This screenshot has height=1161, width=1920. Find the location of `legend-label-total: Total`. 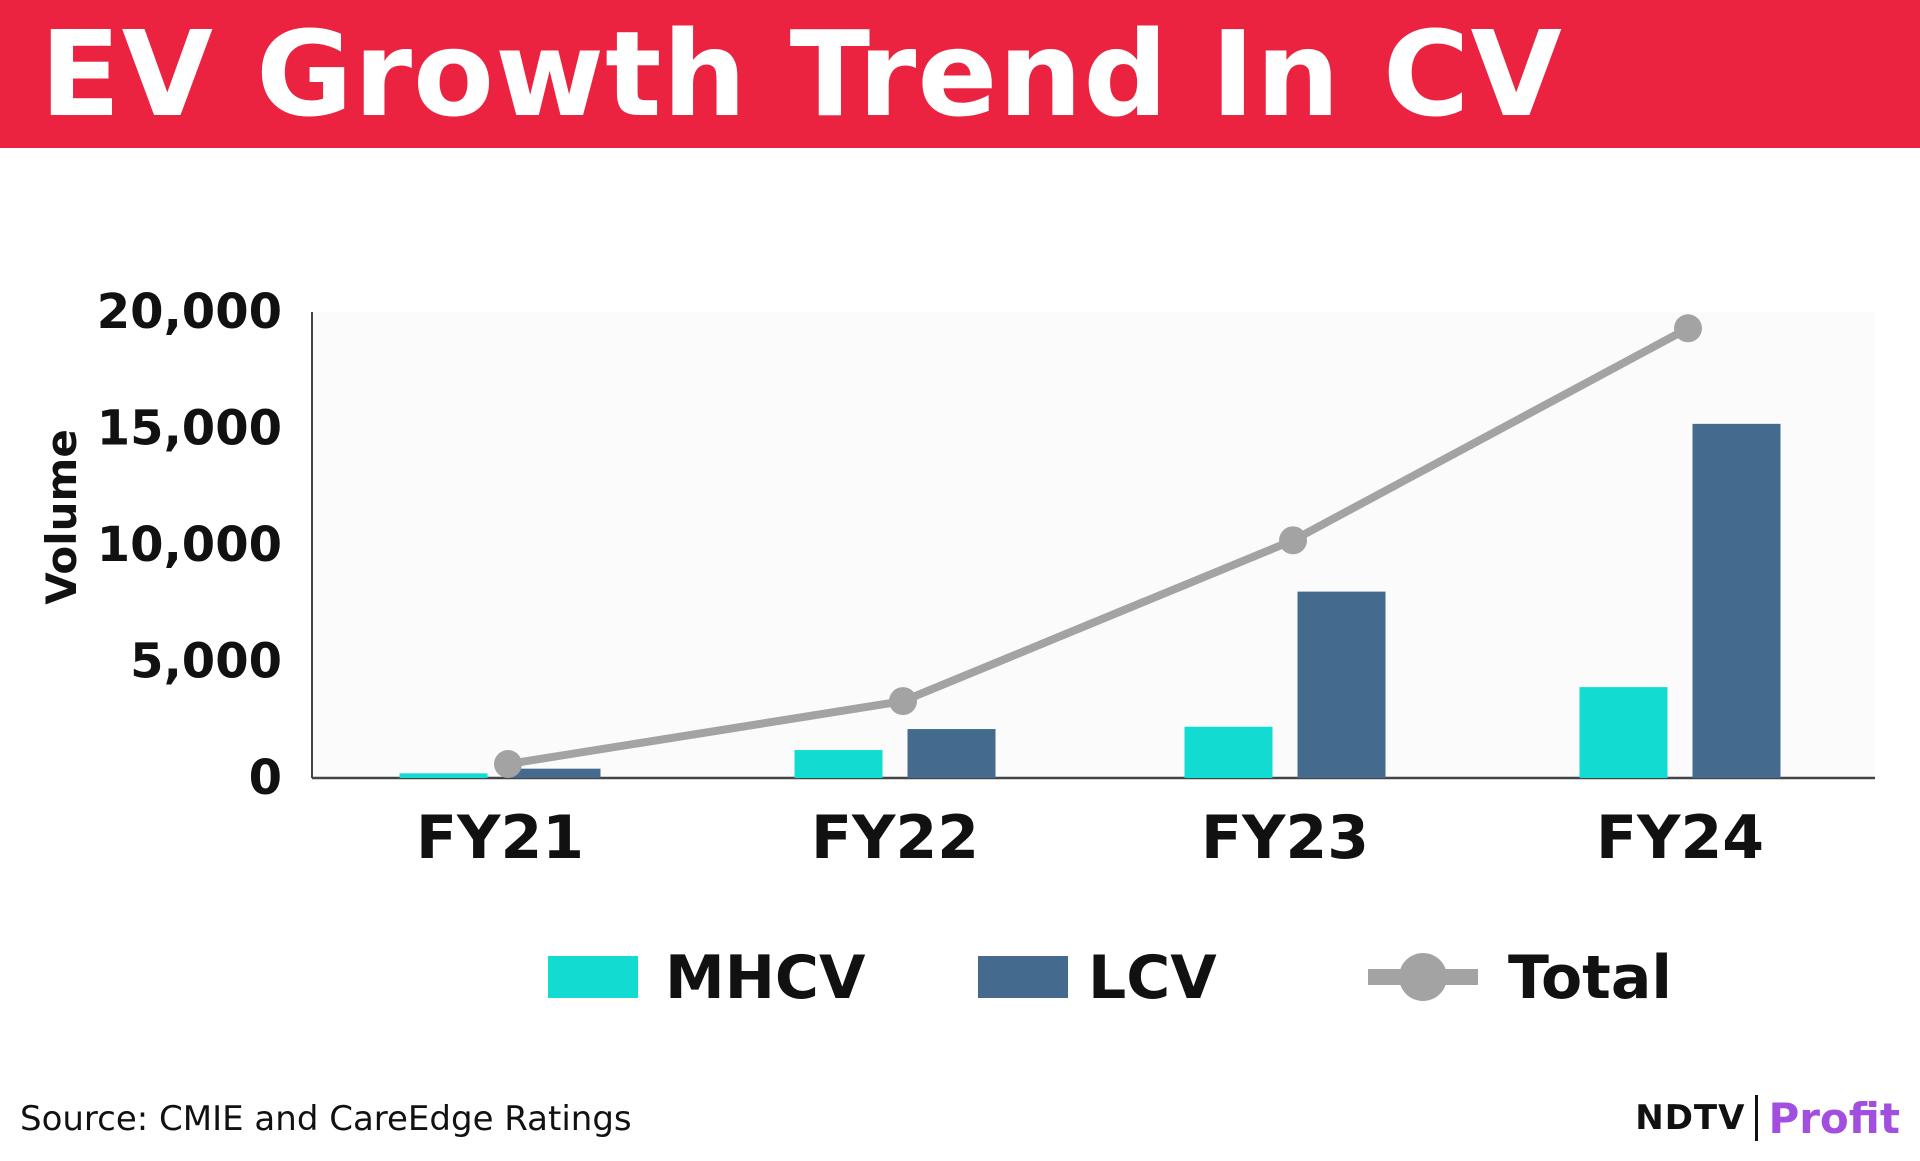

legend-label-total: Total is located at coordinates (1590, 978).